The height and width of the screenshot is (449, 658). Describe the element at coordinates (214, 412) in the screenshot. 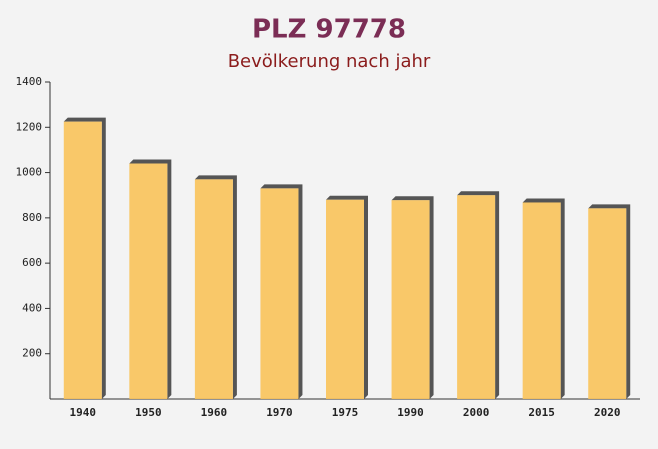

I see `x-tick-label: 1960` at that location.